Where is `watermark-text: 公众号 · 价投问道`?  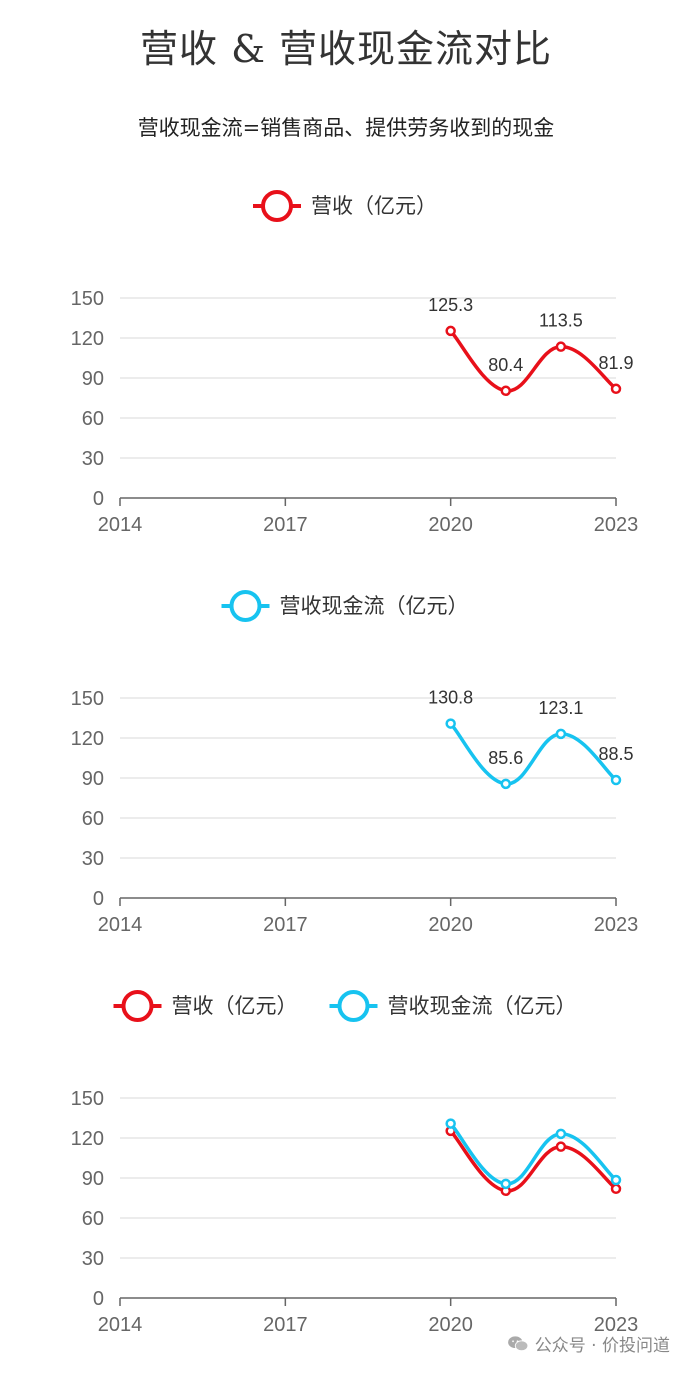 watermark-text: 公众号 · 价投问道 is located at coordinates (602, 1346).